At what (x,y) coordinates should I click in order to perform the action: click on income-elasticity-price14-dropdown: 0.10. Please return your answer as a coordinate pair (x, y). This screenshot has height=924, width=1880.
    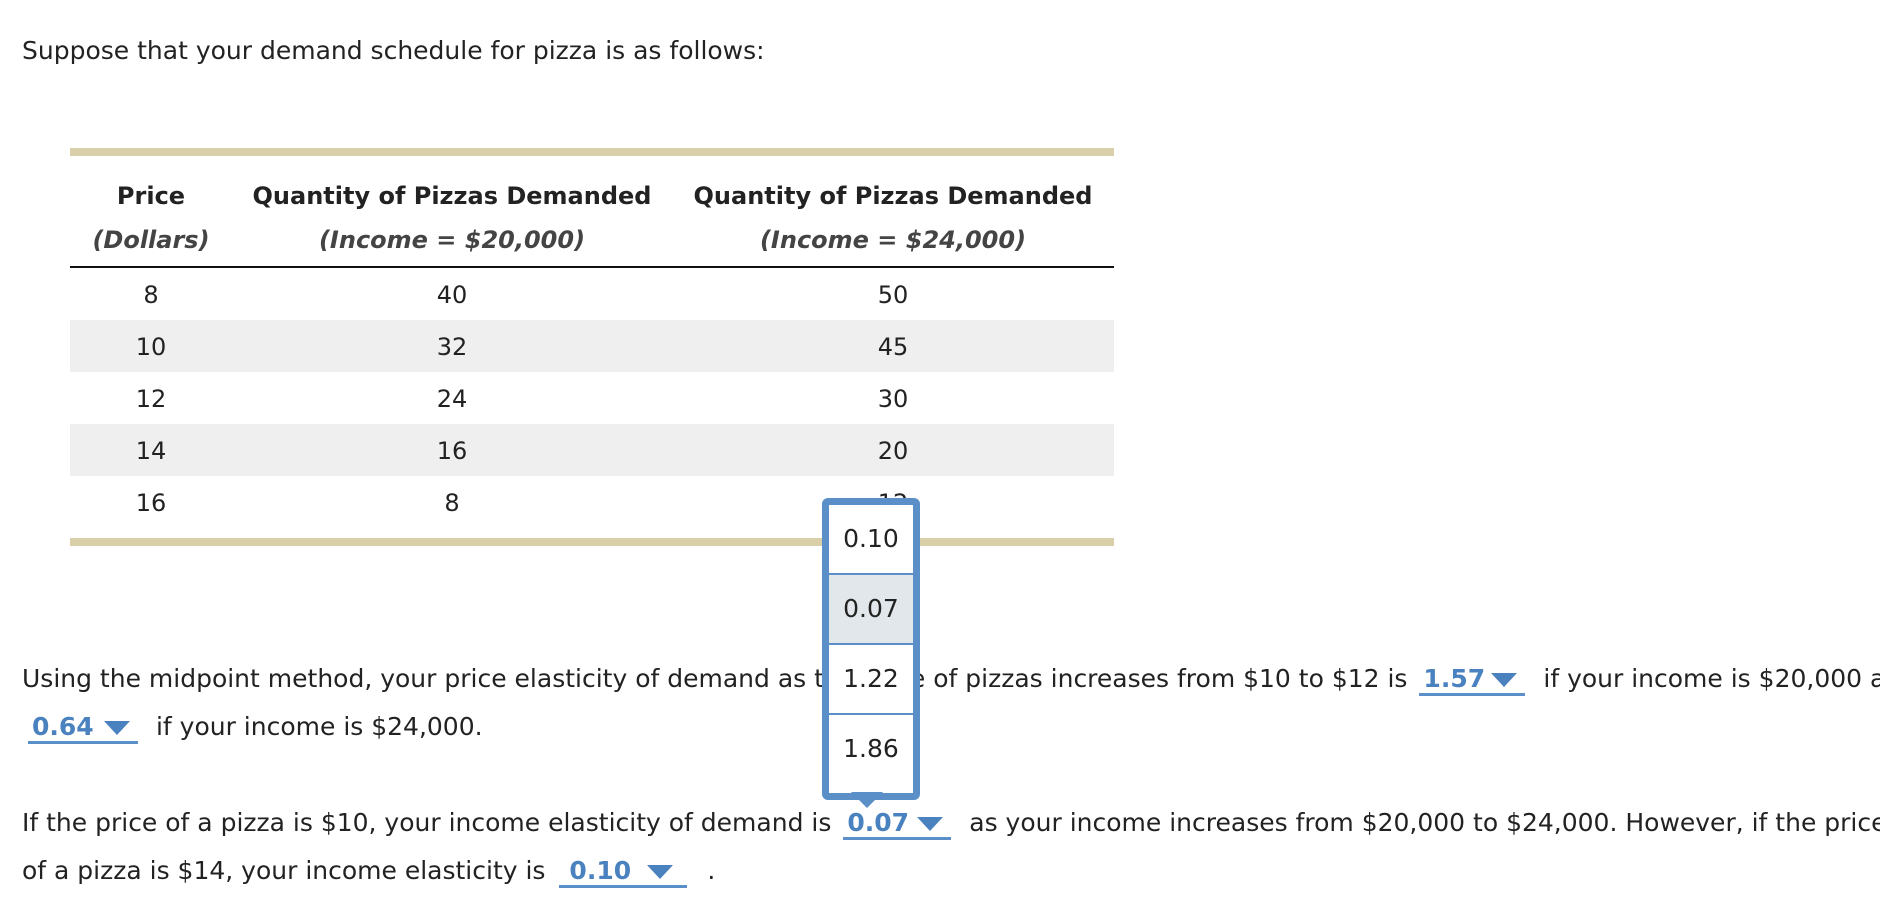
    Looking at the image, I should click on (623, 872).